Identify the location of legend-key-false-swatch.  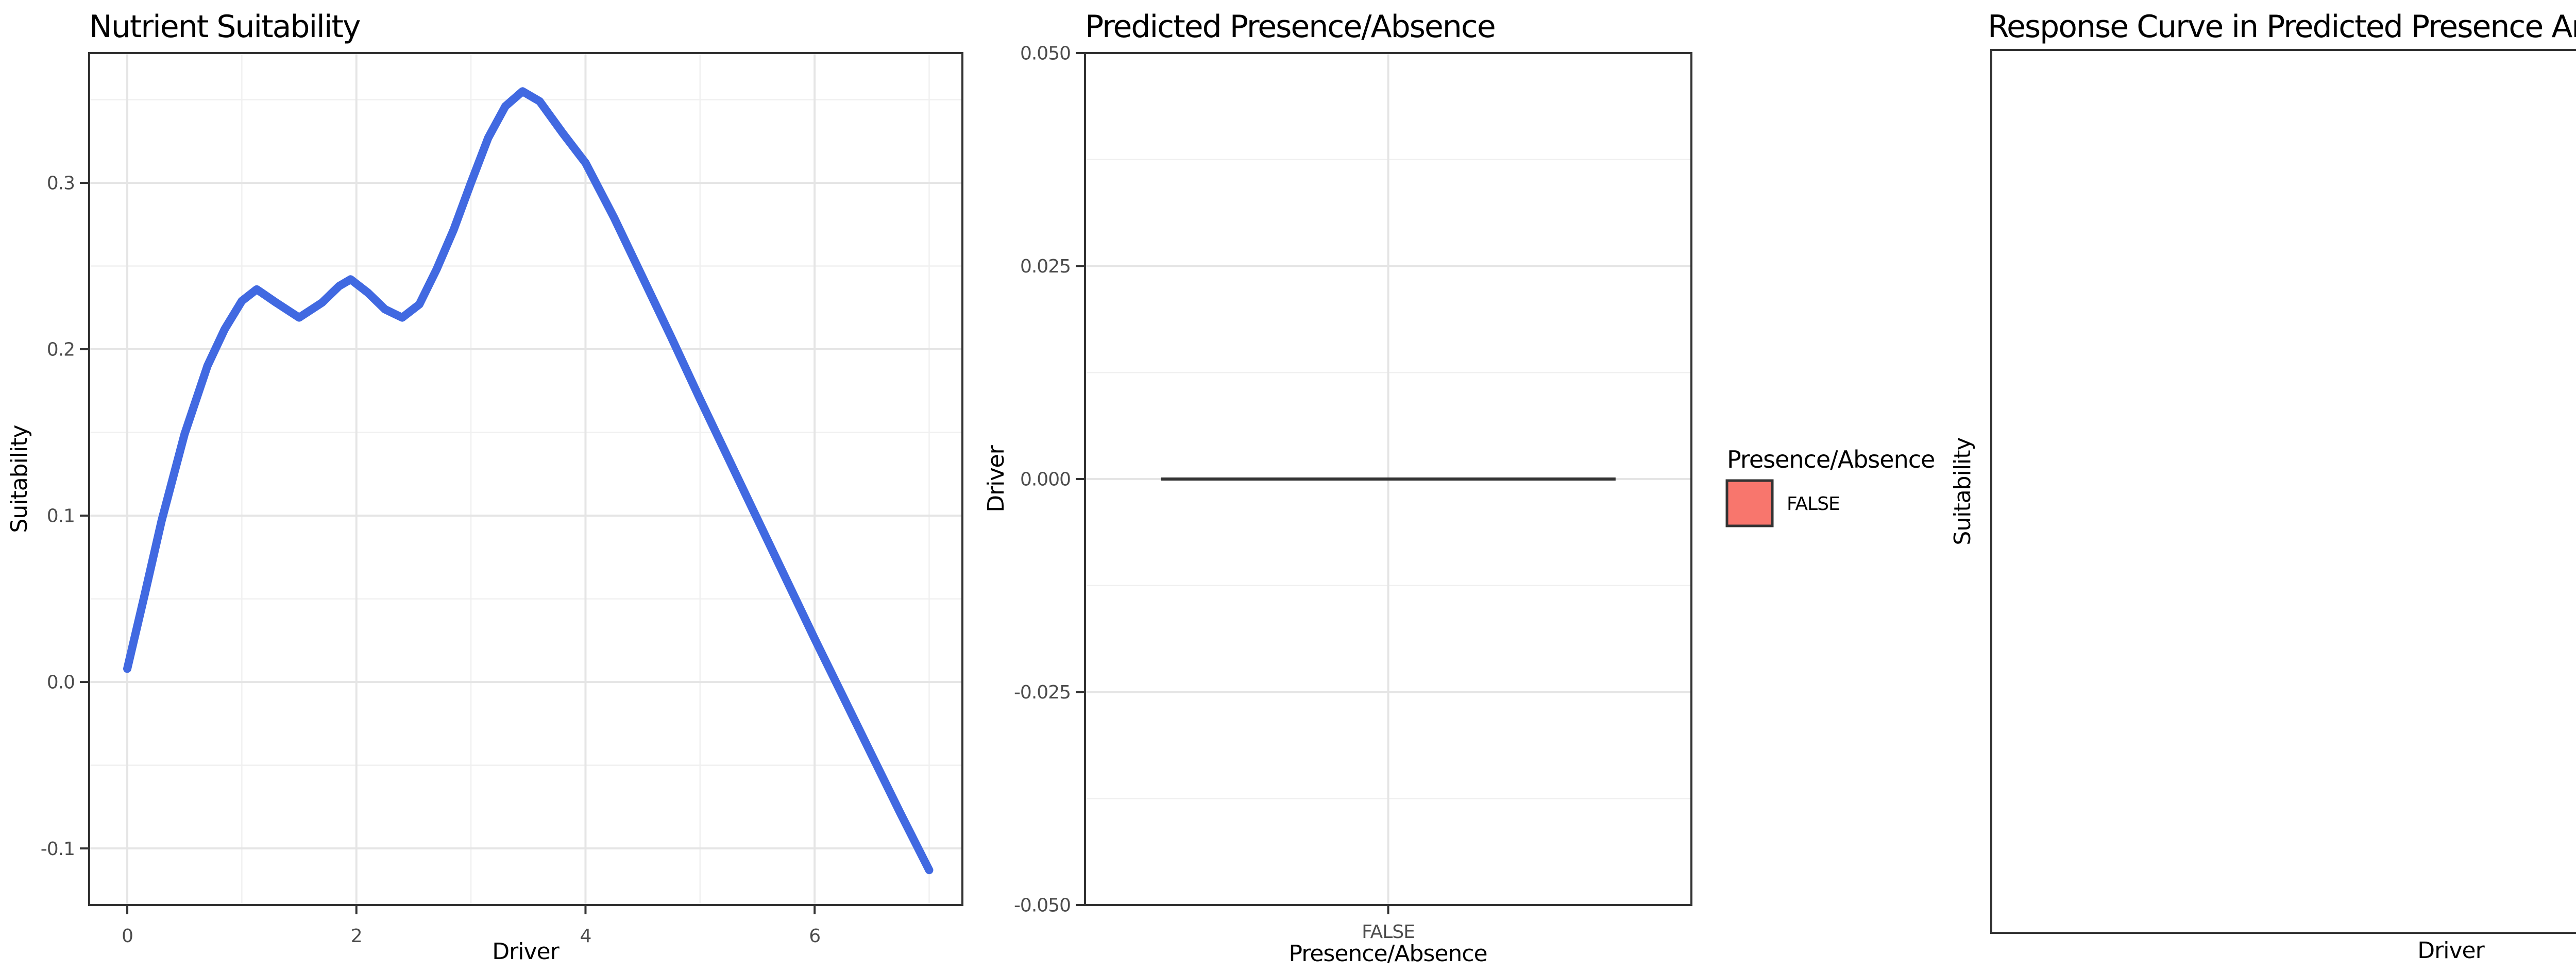
(1749, 503).